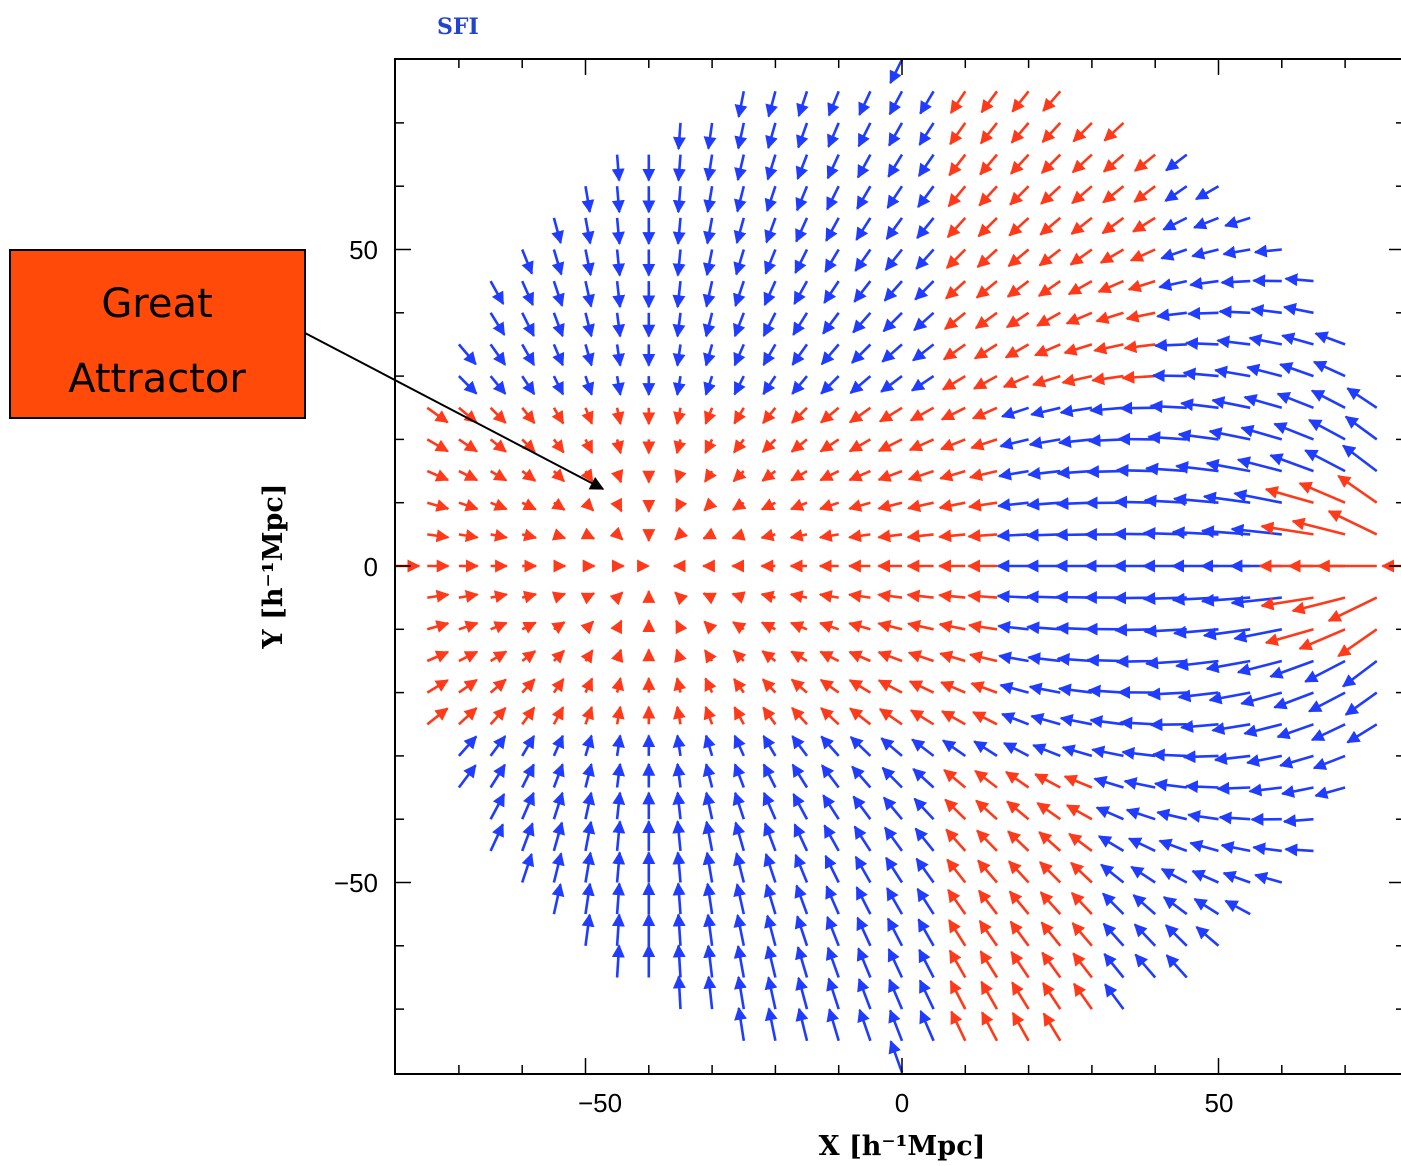 This screenshot has height=1166, width=1401. Describe the element at coordinates (157, 334) in the screenshot. I see `callout-box` at that location.